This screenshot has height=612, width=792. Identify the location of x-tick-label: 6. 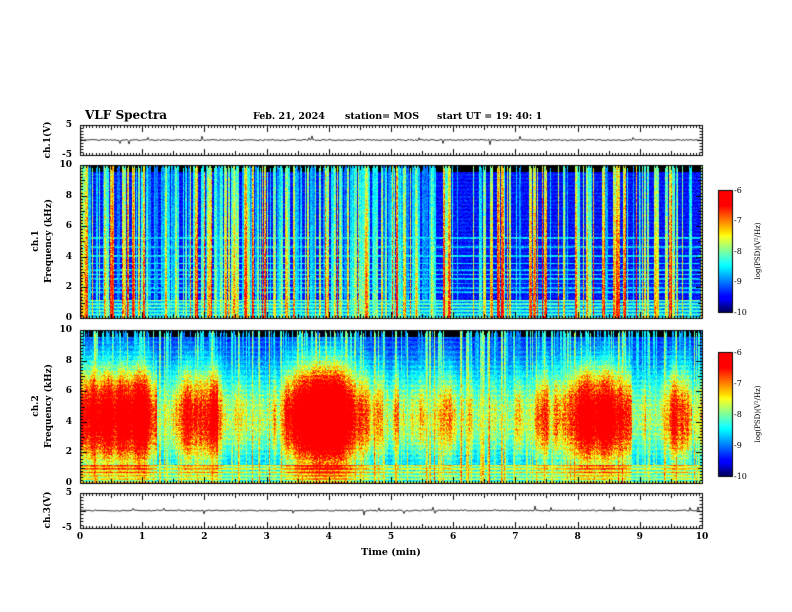
(453, 537).